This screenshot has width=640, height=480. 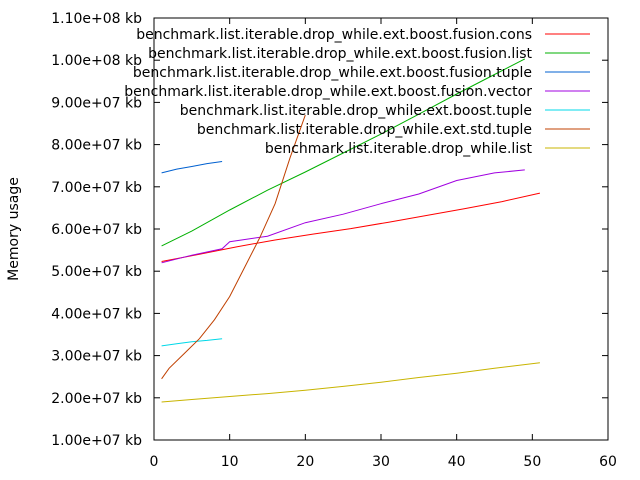 What do you see at coordinates (381, 462) in the screenshot?
I see `x-tick-label: 30` at bounding box center [381, 462].